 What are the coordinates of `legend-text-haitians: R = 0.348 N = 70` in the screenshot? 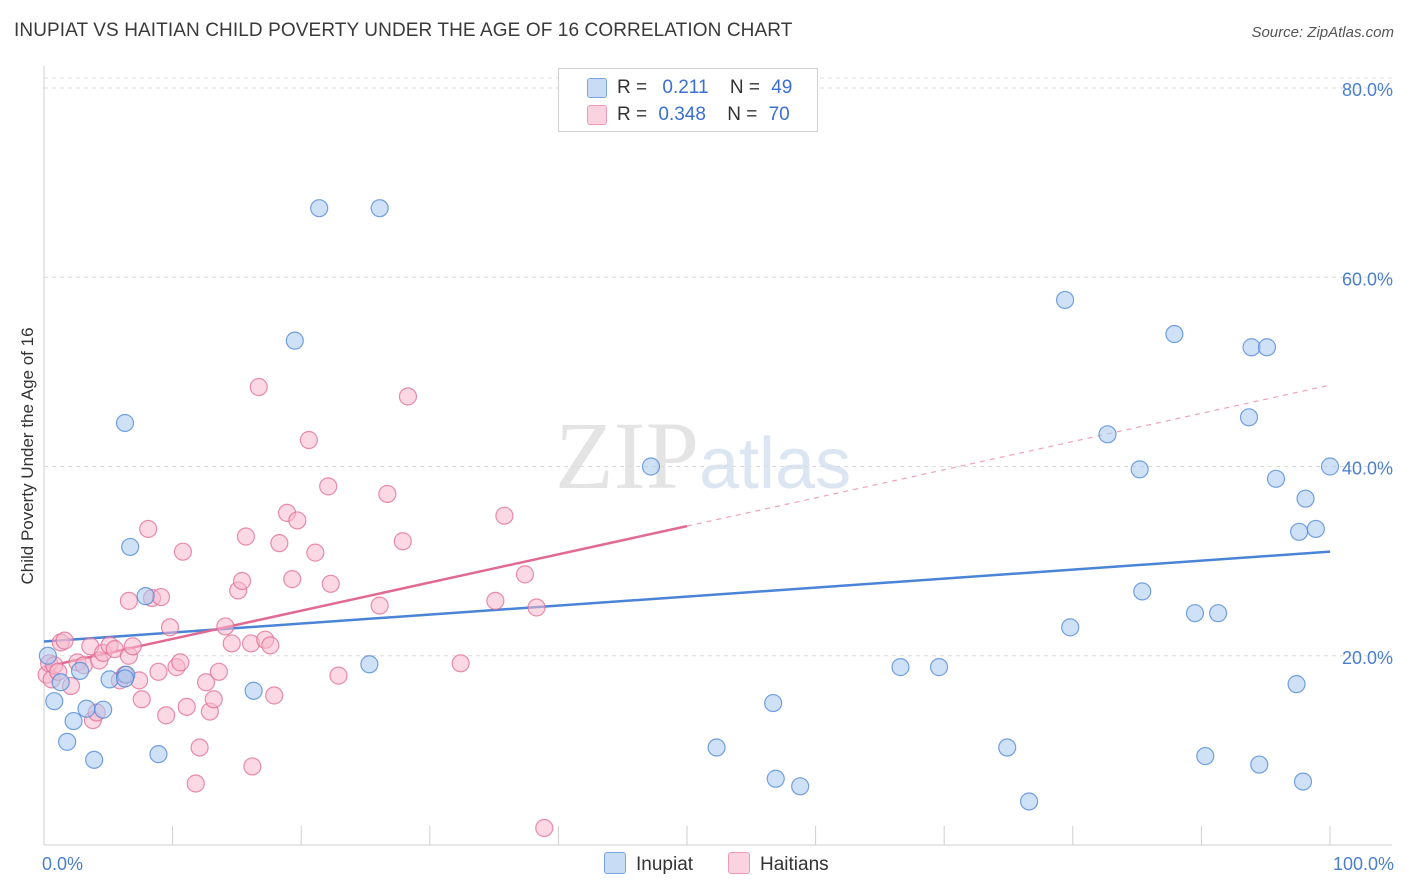 It's located at (703, 115).